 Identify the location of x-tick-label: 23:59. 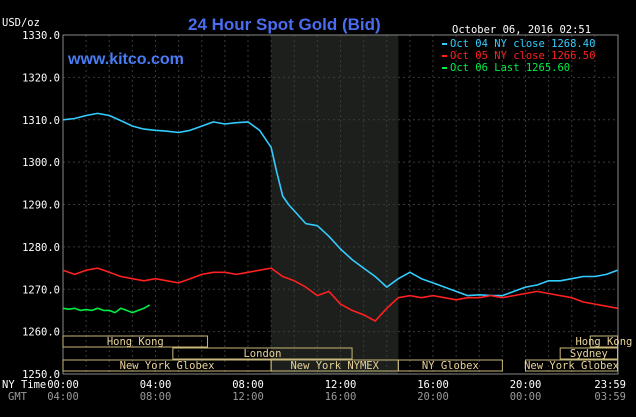
(610, 385).